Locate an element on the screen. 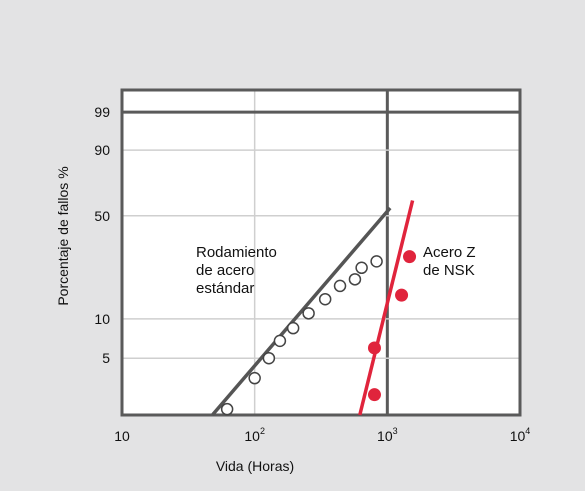 The width and height of the screenshot is (585, 491). x-tick-label: 10 is located at coordinates (122, 436).